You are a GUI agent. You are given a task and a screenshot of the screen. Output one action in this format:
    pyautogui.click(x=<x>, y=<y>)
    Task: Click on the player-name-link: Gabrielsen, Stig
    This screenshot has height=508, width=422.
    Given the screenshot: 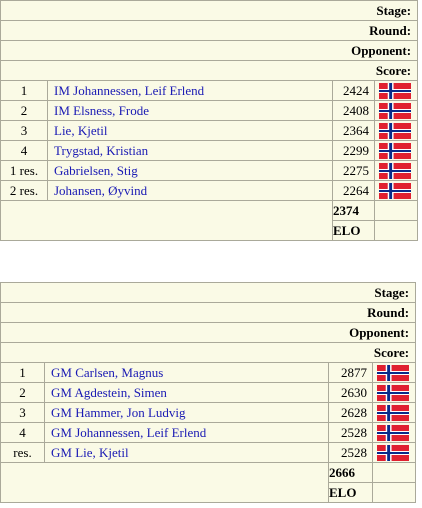 What is the action you would take?
    pyautogui.click(x=190, y=170)
    